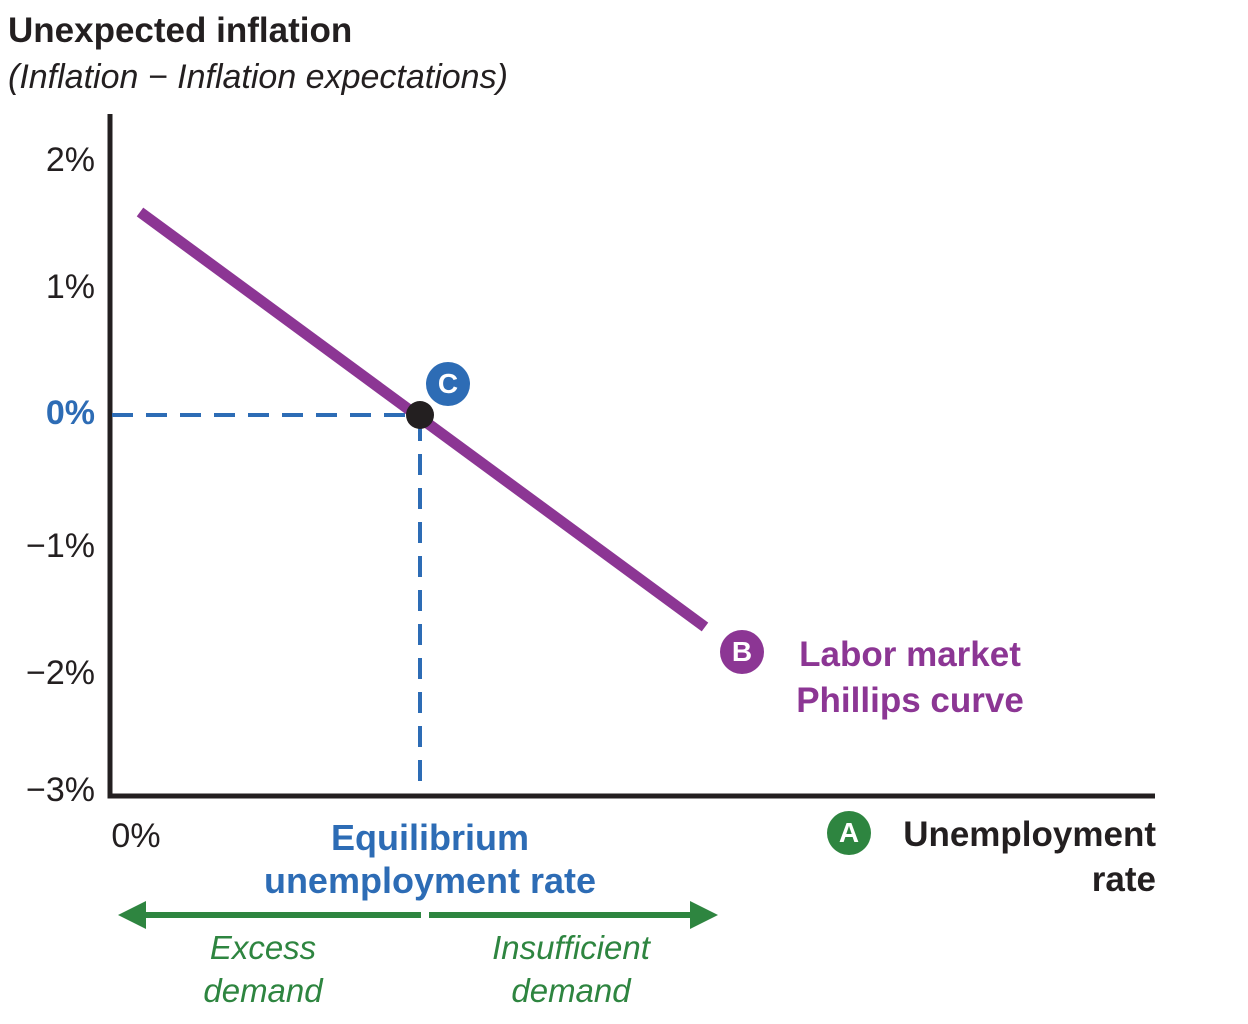  What do you see at coordinates (742, 652) in the screenshot?
I see `marker-b-badge: B` at bounding box center [742, 652].